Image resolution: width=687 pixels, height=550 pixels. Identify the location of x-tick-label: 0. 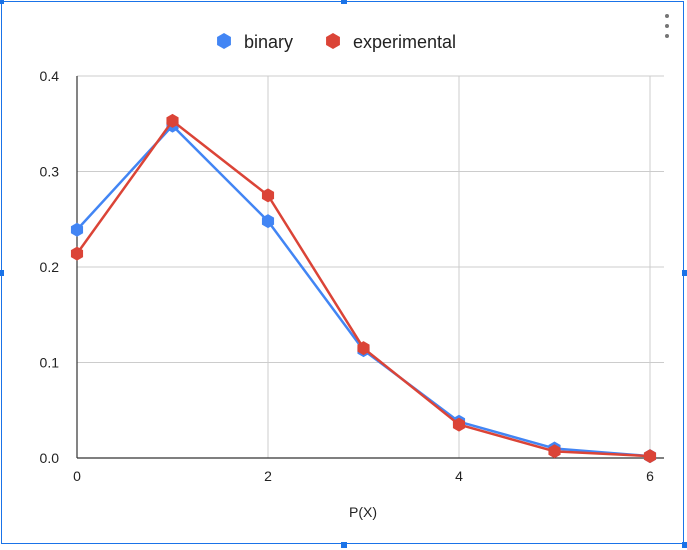
(77, 476).